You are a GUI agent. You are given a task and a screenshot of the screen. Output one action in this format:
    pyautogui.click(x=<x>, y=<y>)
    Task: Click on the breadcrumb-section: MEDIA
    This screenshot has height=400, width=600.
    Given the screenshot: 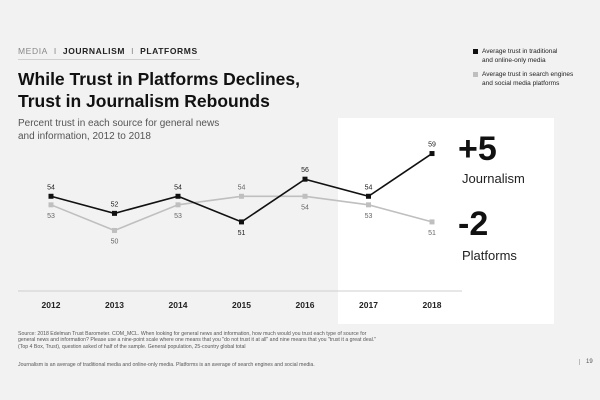 What is the action you would take?
    pyautogui.click(x=33, y=51)
    